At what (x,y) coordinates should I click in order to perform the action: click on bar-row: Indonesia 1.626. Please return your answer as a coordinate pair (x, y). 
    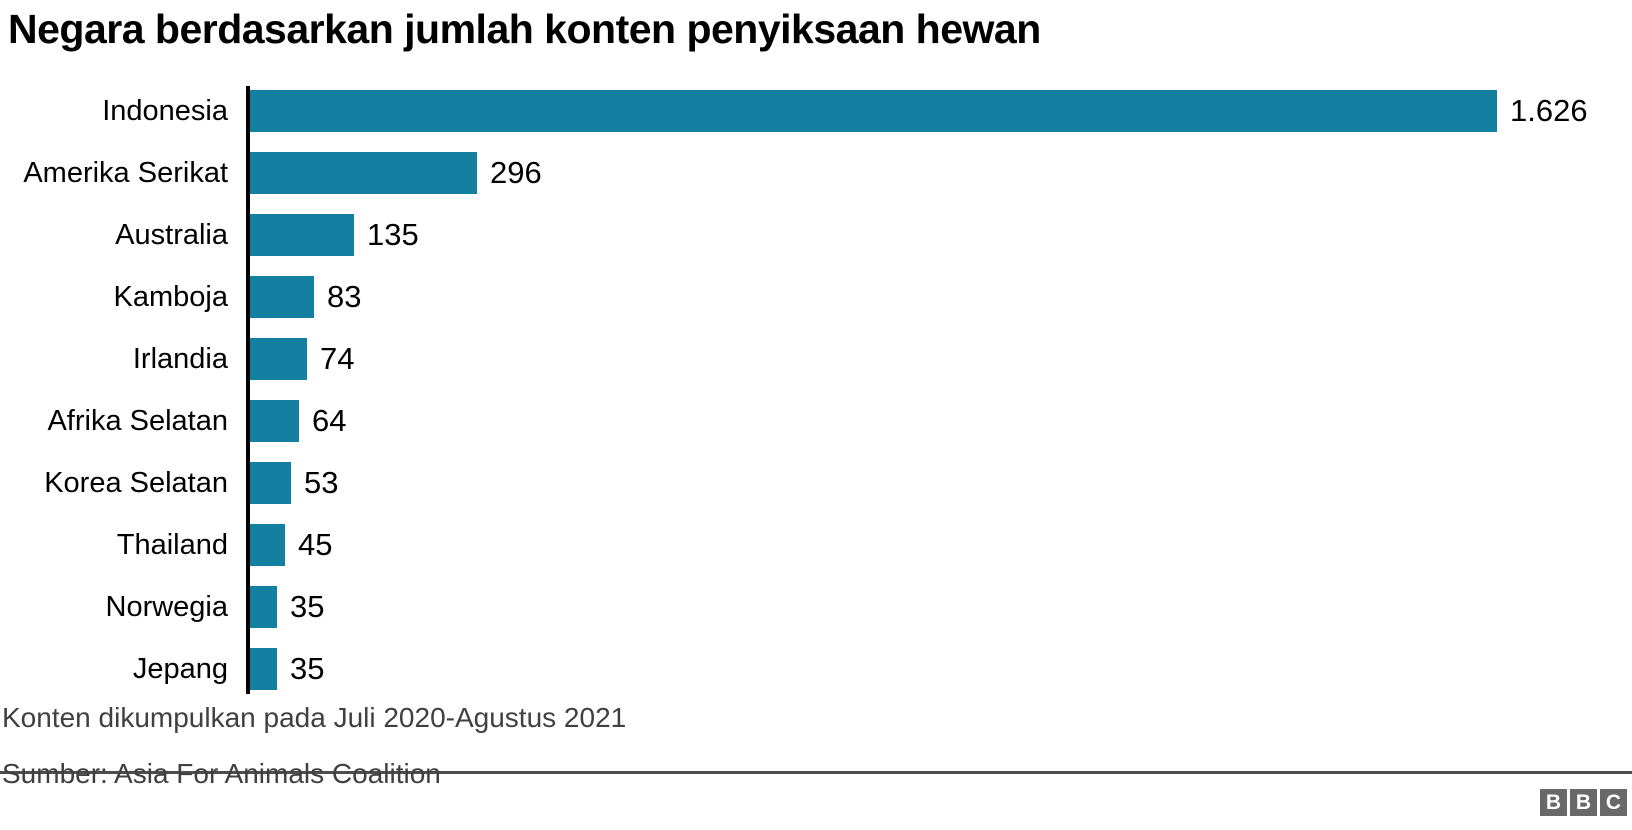
    Looking at the image, I should click on (816, 111).